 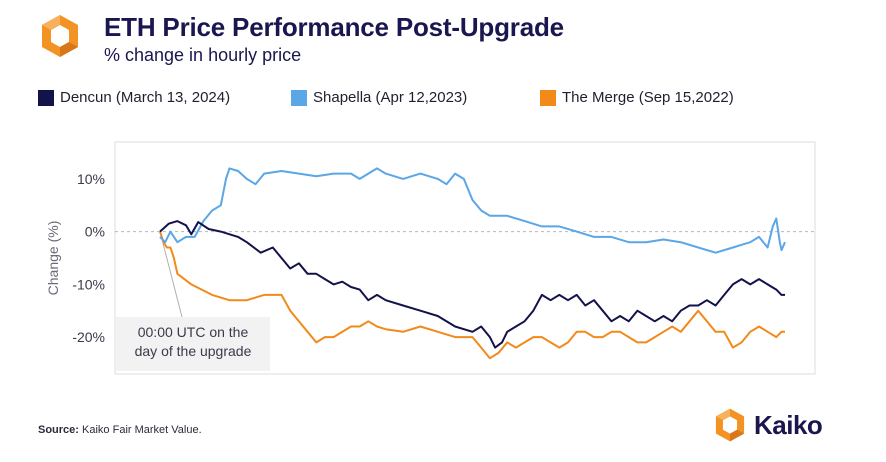 I want to click on legend-swatch-merge, so click(x=548, y=97).